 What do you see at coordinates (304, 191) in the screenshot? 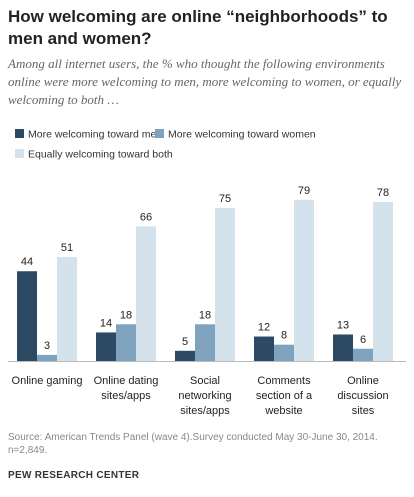
I see `data-label: 79` at bounding box center [304, 191].